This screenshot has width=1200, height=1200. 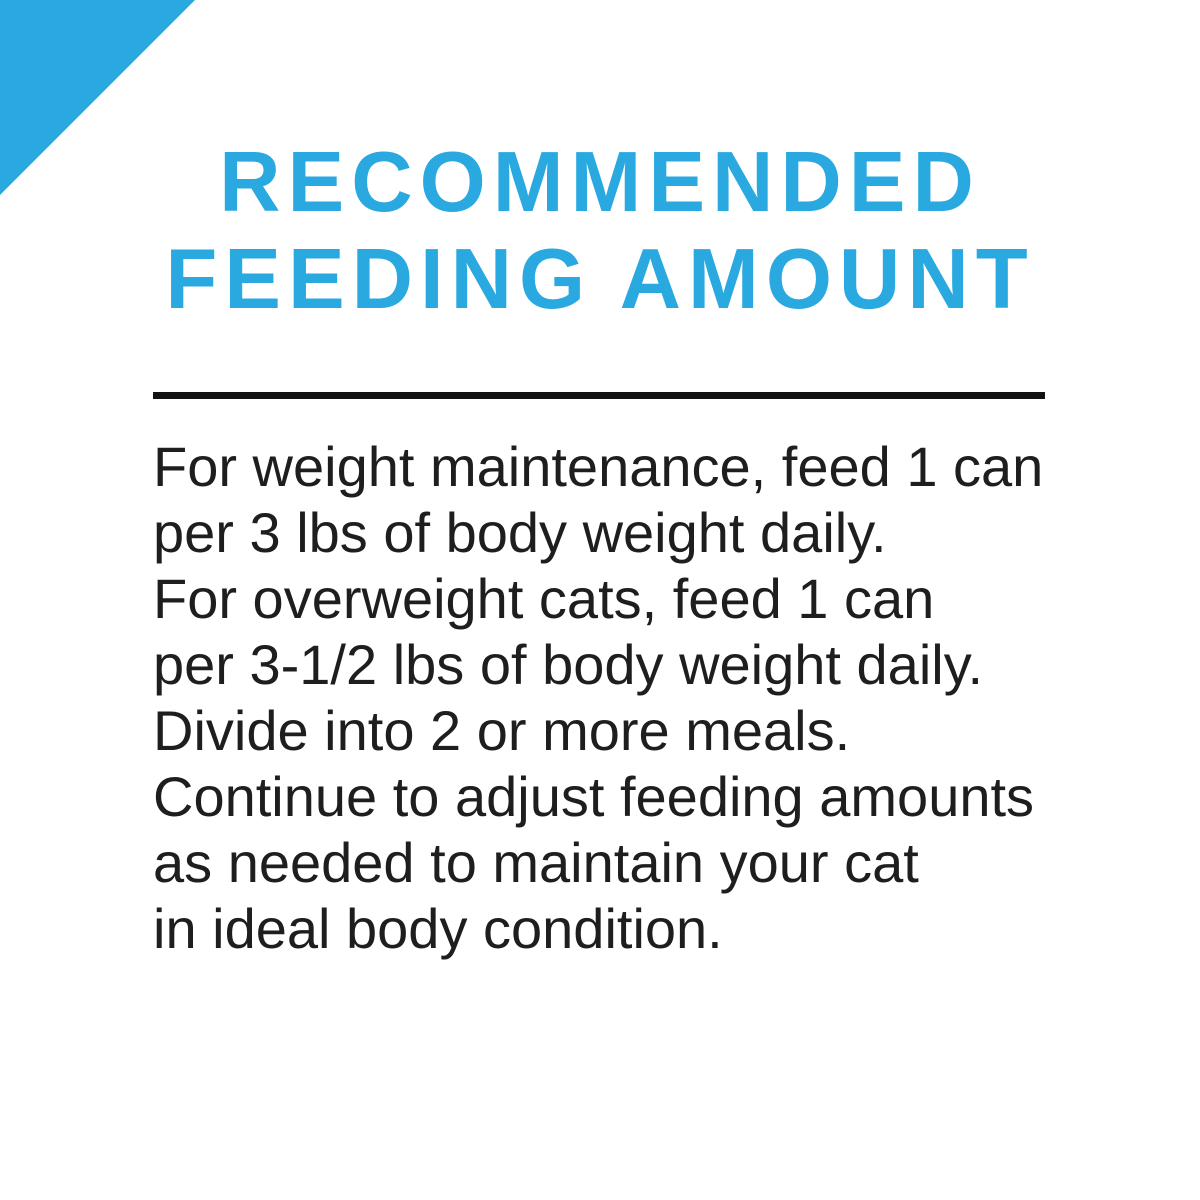 I want to click on instruction-line: in ideal body condition., so click(x=438, y=928).